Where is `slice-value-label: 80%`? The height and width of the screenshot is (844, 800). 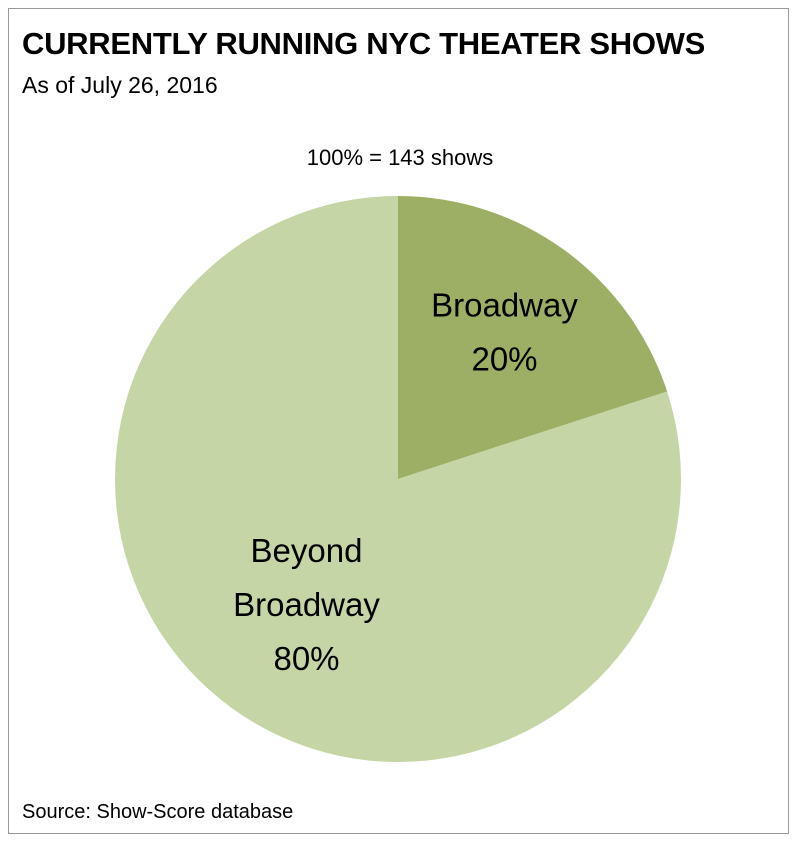 slice-value-label: 80% is located at coordinates (306, 658).